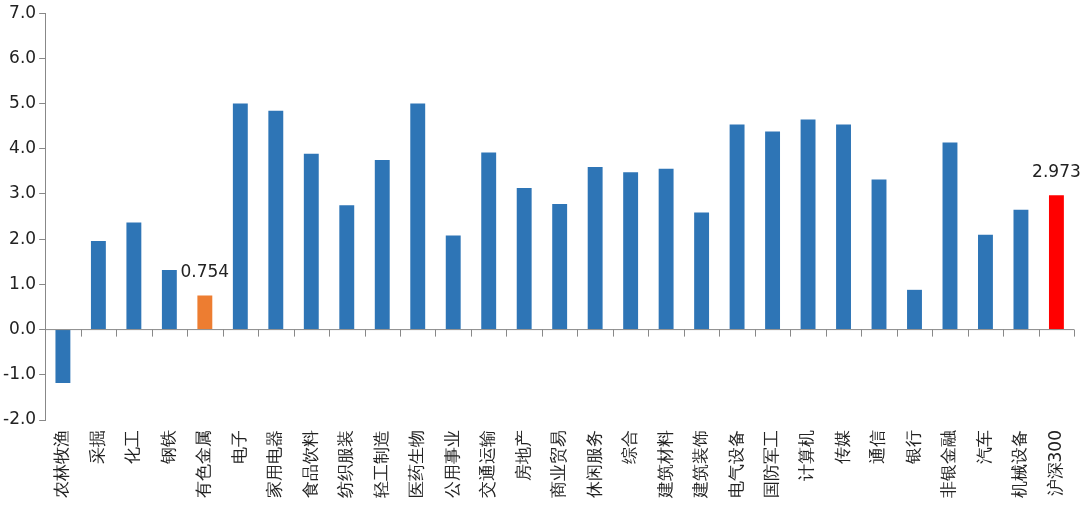 This screenshot has height=508, width=1087. What do you see at coordinates (806, 455) in the screenshot?
I see `x-tick-label: 计算机` at bounding box center [806, 455].